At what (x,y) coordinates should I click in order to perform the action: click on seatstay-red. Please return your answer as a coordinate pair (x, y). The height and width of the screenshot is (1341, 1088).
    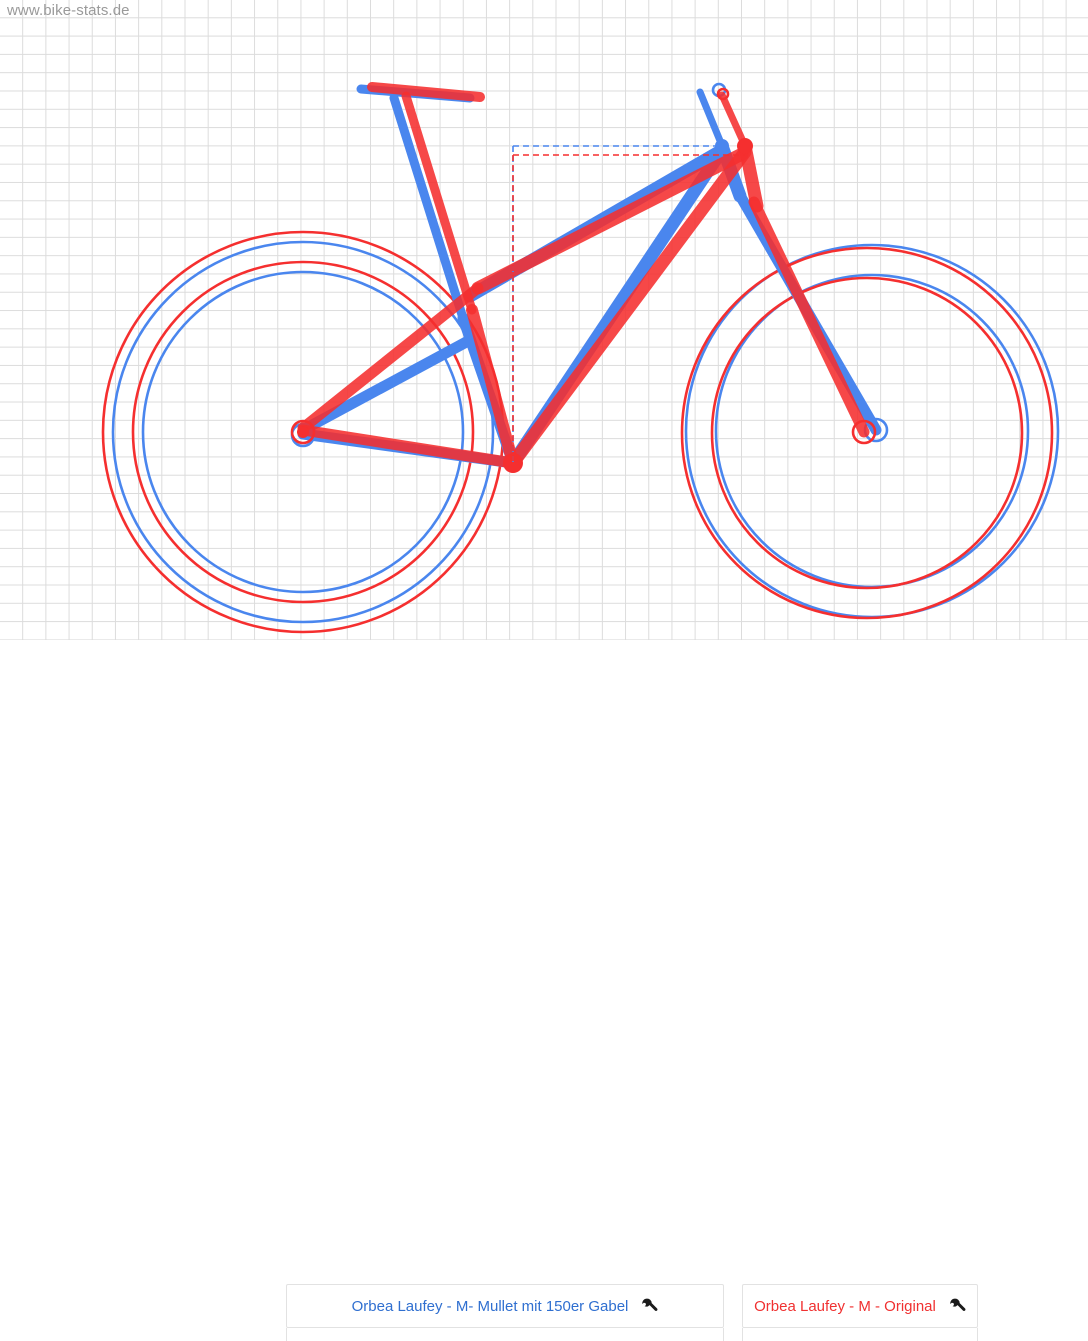
    Looking at the image, I should click on (390, 358).